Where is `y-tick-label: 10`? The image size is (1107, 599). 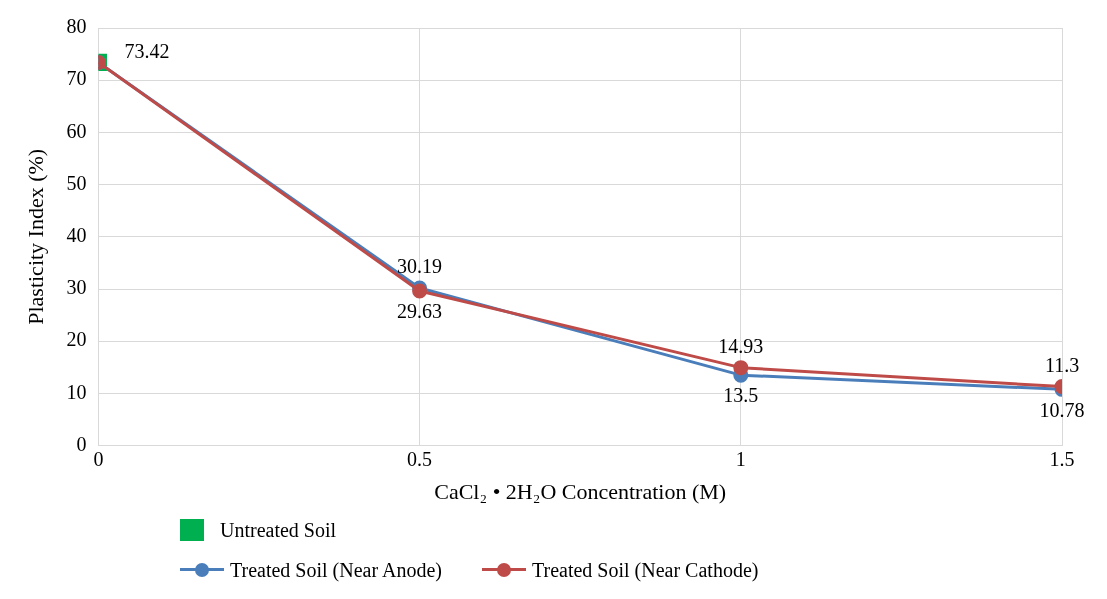
y-tick-label: 10 is located at coordinates (76, 391).